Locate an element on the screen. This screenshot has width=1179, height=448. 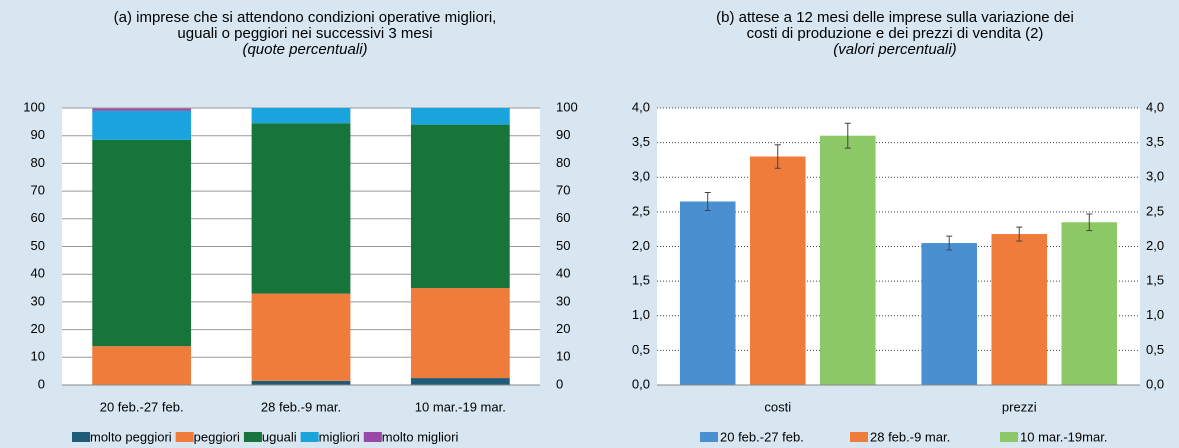
y-tick-label: 0,5 is located at coordinates (641, 349).